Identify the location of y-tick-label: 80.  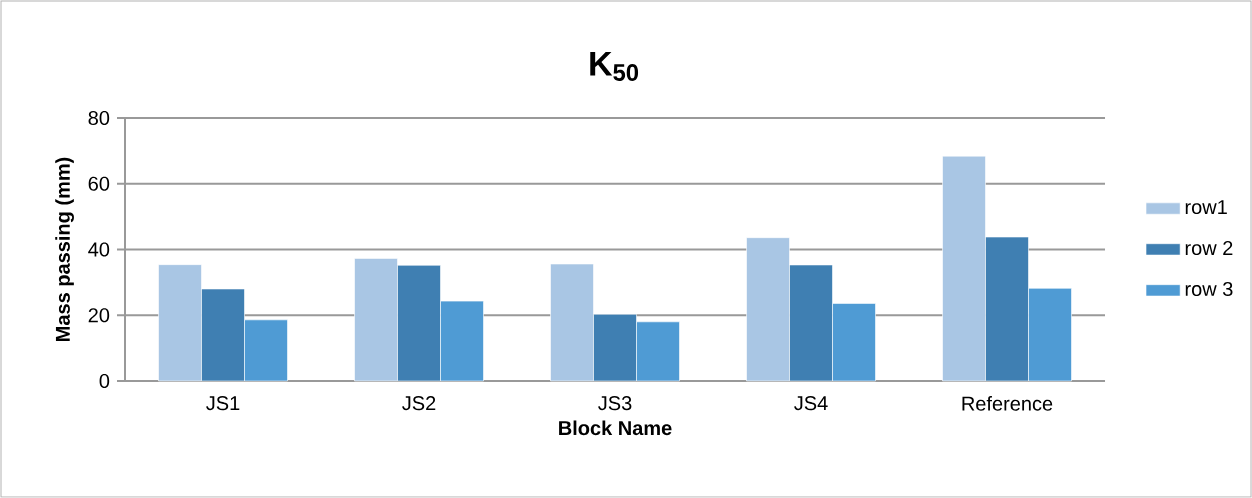
(99, 118).